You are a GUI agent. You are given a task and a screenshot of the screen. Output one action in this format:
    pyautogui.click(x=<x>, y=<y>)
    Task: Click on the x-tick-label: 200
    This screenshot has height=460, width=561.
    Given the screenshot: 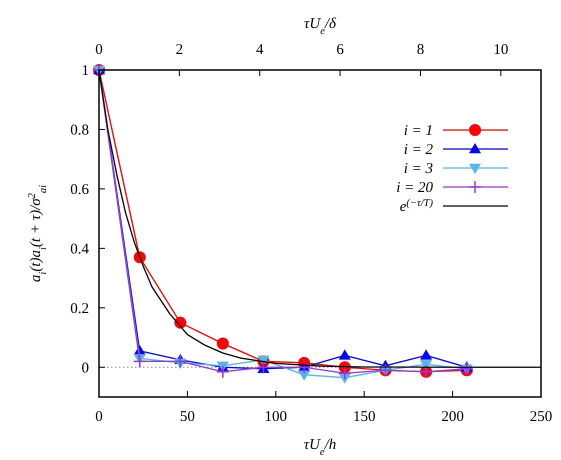 What is the action you would take?
    pyautogui.click(x=452, y=417)
    